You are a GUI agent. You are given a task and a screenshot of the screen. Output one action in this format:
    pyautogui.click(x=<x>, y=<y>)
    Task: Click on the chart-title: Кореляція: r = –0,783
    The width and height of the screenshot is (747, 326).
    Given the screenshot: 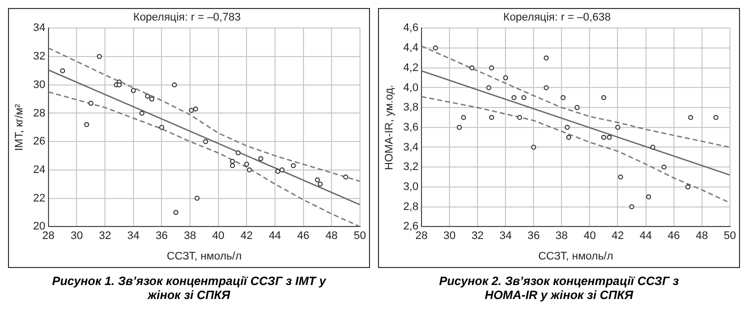 What is the action you would take?
    pyautogui.click(x=187, y=18)
    